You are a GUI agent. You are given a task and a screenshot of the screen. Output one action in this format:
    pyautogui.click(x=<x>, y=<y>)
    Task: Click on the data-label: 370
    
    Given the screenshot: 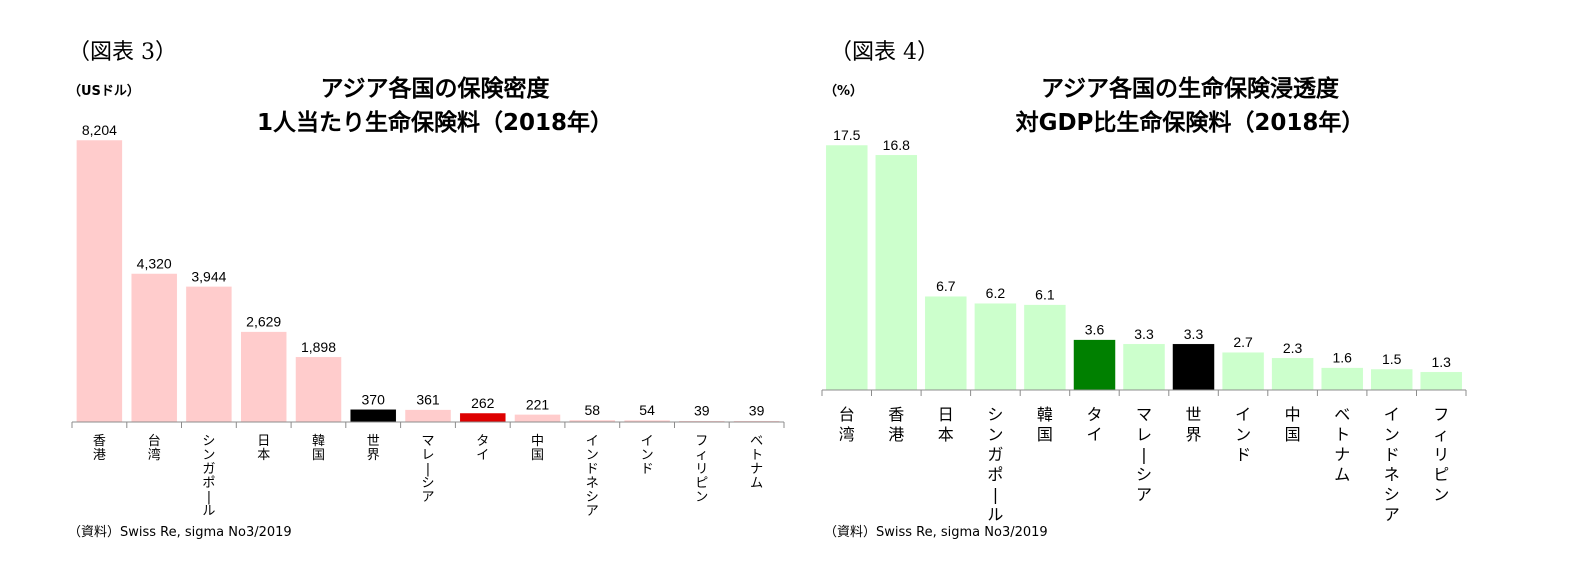 What is the action you would take?
    pyautogui.click(x=374, y=399)
    